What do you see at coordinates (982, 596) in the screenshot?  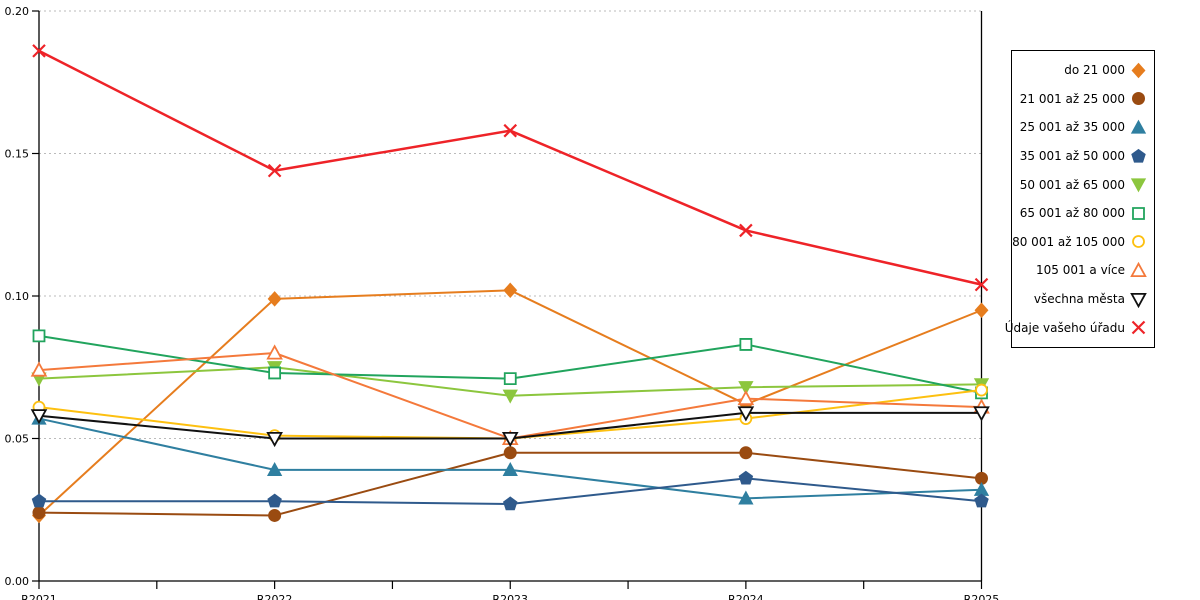 I see `x-axis-tick-label: R2025` at bounding box center [982, 596].